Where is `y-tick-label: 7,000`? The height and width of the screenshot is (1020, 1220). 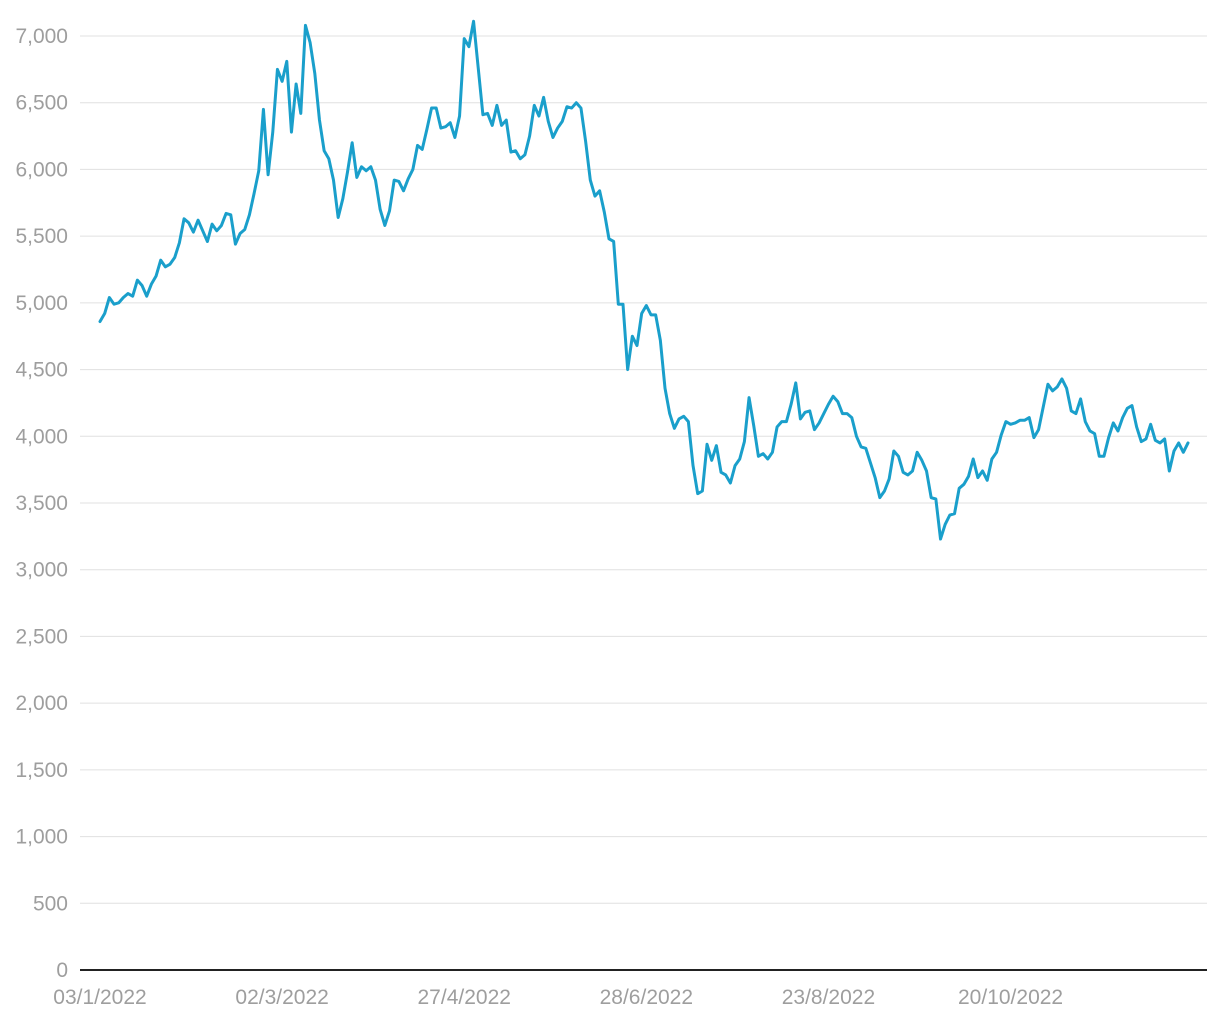
y-tick-label: 7,000 is located at coordinates (41, 36).